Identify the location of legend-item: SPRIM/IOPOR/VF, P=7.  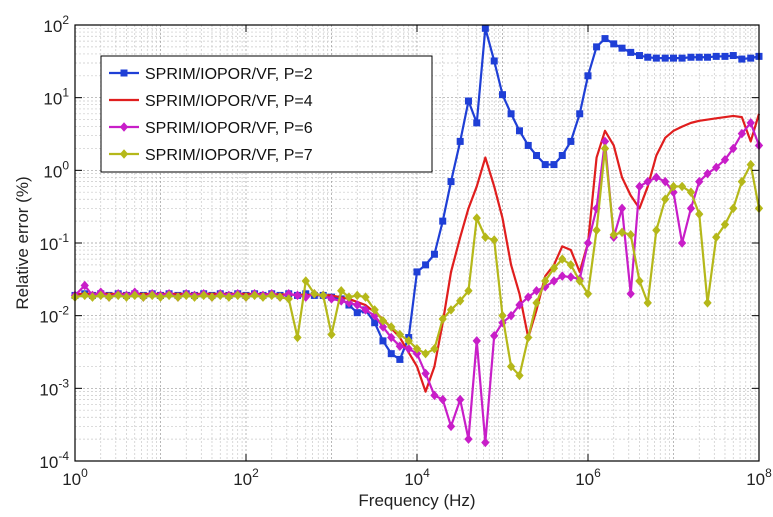
(211, 155).